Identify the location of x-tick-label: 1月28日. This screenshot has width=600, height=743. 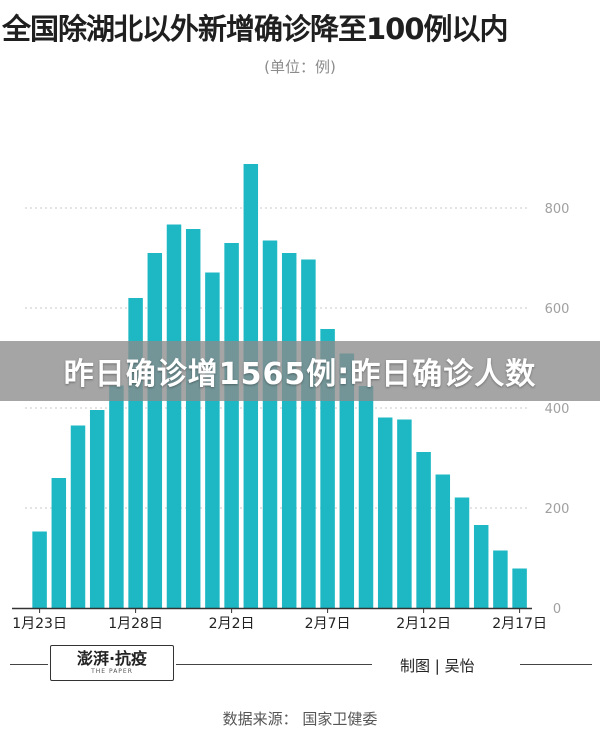
(135, 624).